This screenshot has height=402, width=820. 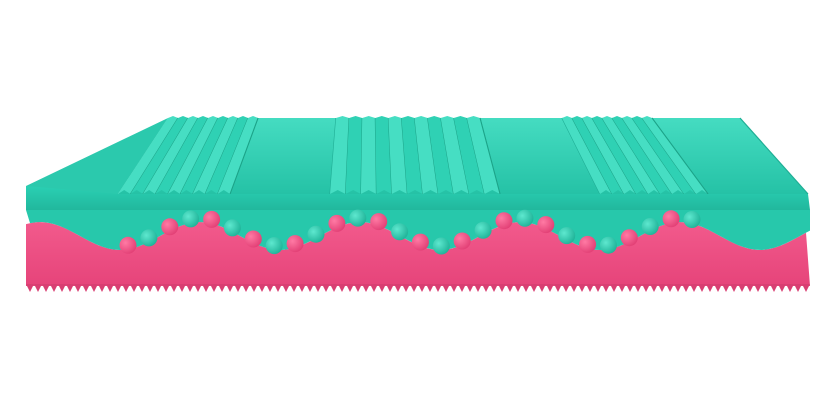 I want to click on zone-seam, so click(x=774, y=156).